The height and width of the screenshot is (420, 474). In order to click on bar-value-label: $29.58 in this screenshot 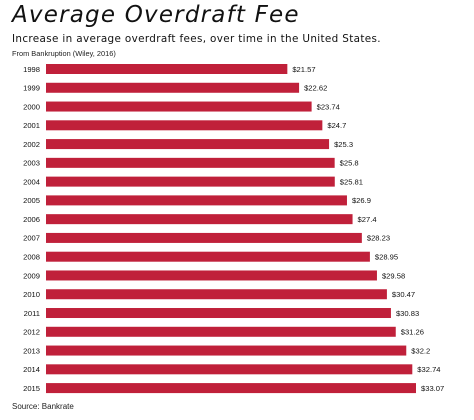, I will do `click(393, 275)`.